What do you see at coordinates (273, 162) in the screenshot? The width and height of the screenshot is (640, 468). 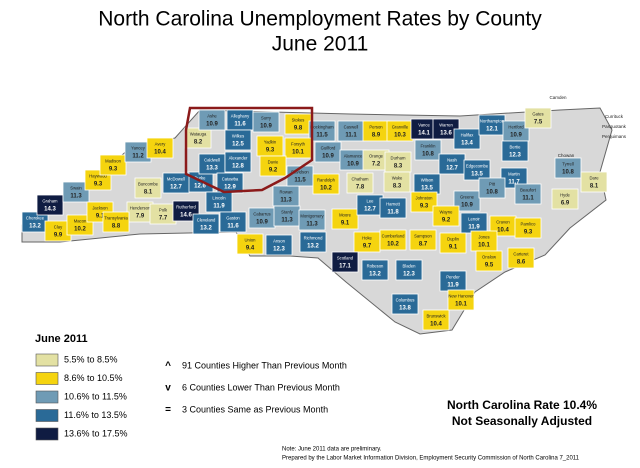 I see `county-name: Davie` at bounding box center [273, 162].